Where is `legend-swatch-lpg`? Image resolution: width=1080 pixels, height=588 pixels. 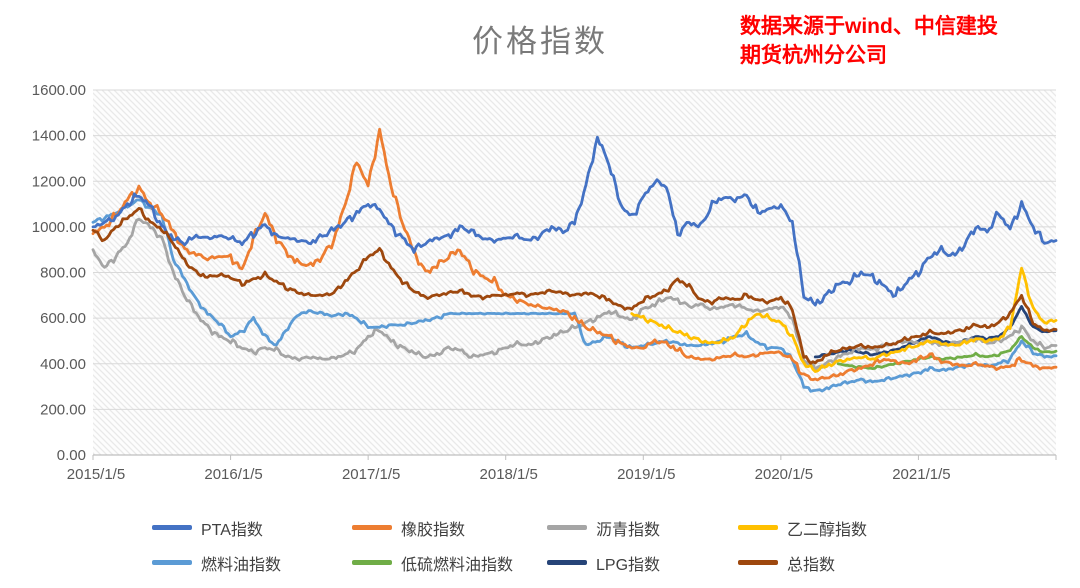
legend-swatch-lpg is located at coordinates (567, 562).